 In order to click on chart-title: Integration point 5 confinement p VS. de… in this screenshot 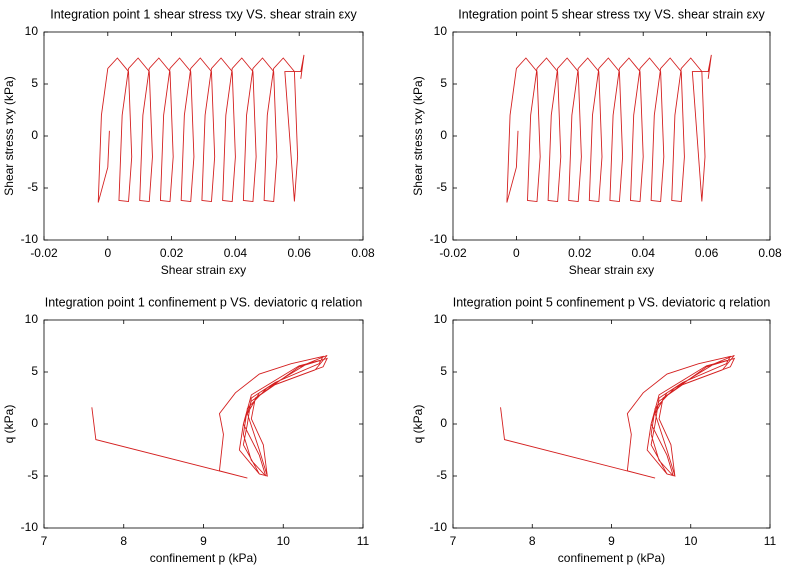, I will do `click(612, 302)`.